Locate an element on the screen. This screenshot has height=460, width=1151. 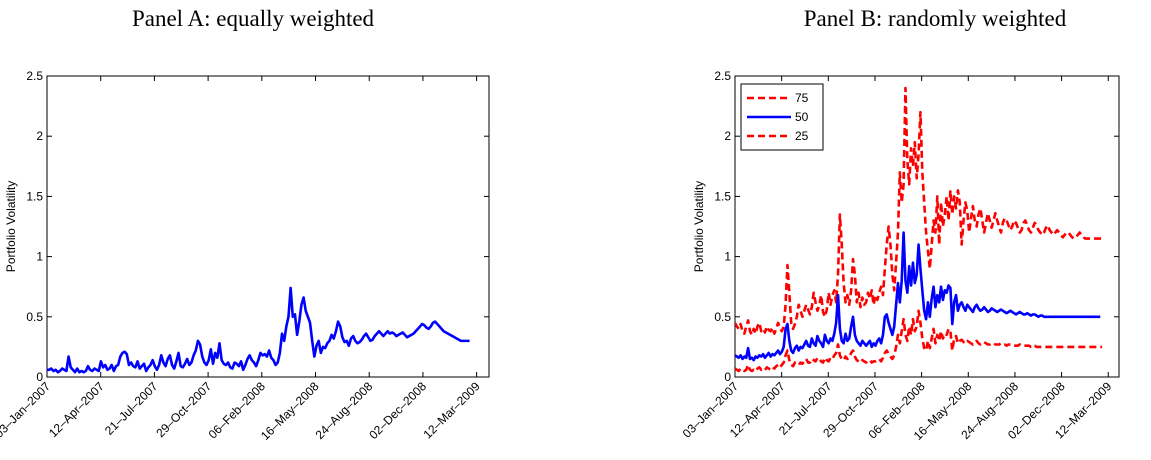
legend: 75 50 25 is located at coordinates (782, 117).